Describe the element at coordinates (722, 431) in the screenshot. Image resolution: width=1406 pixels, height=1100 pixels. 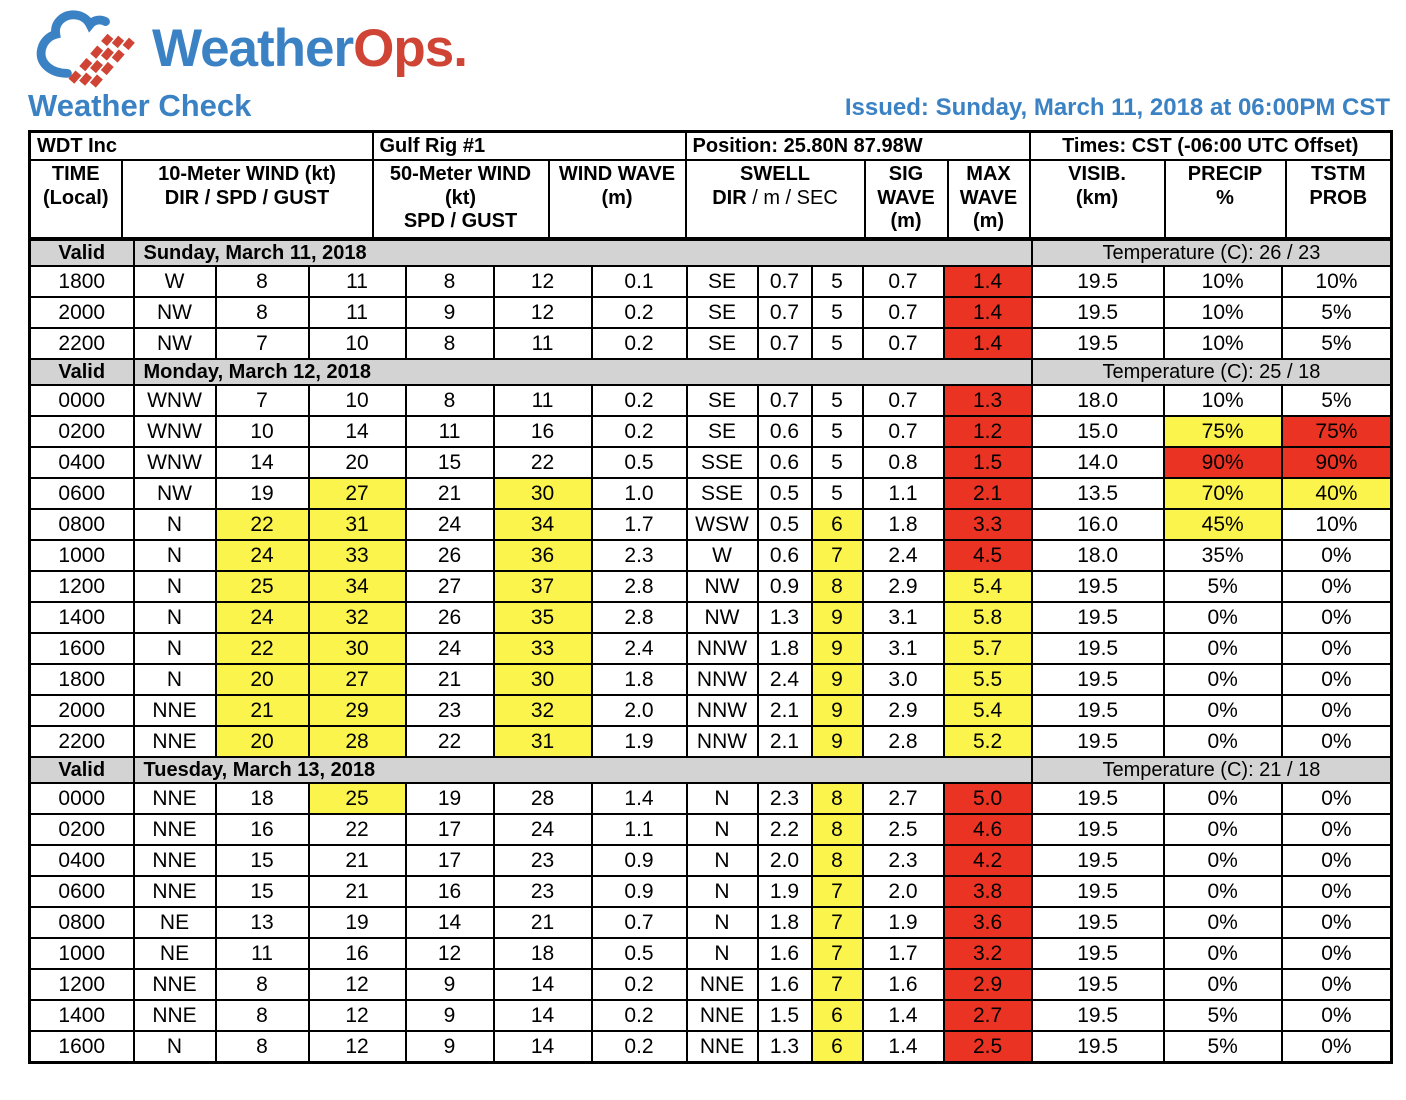
I see `cell-swell-dir: SE` at that location.